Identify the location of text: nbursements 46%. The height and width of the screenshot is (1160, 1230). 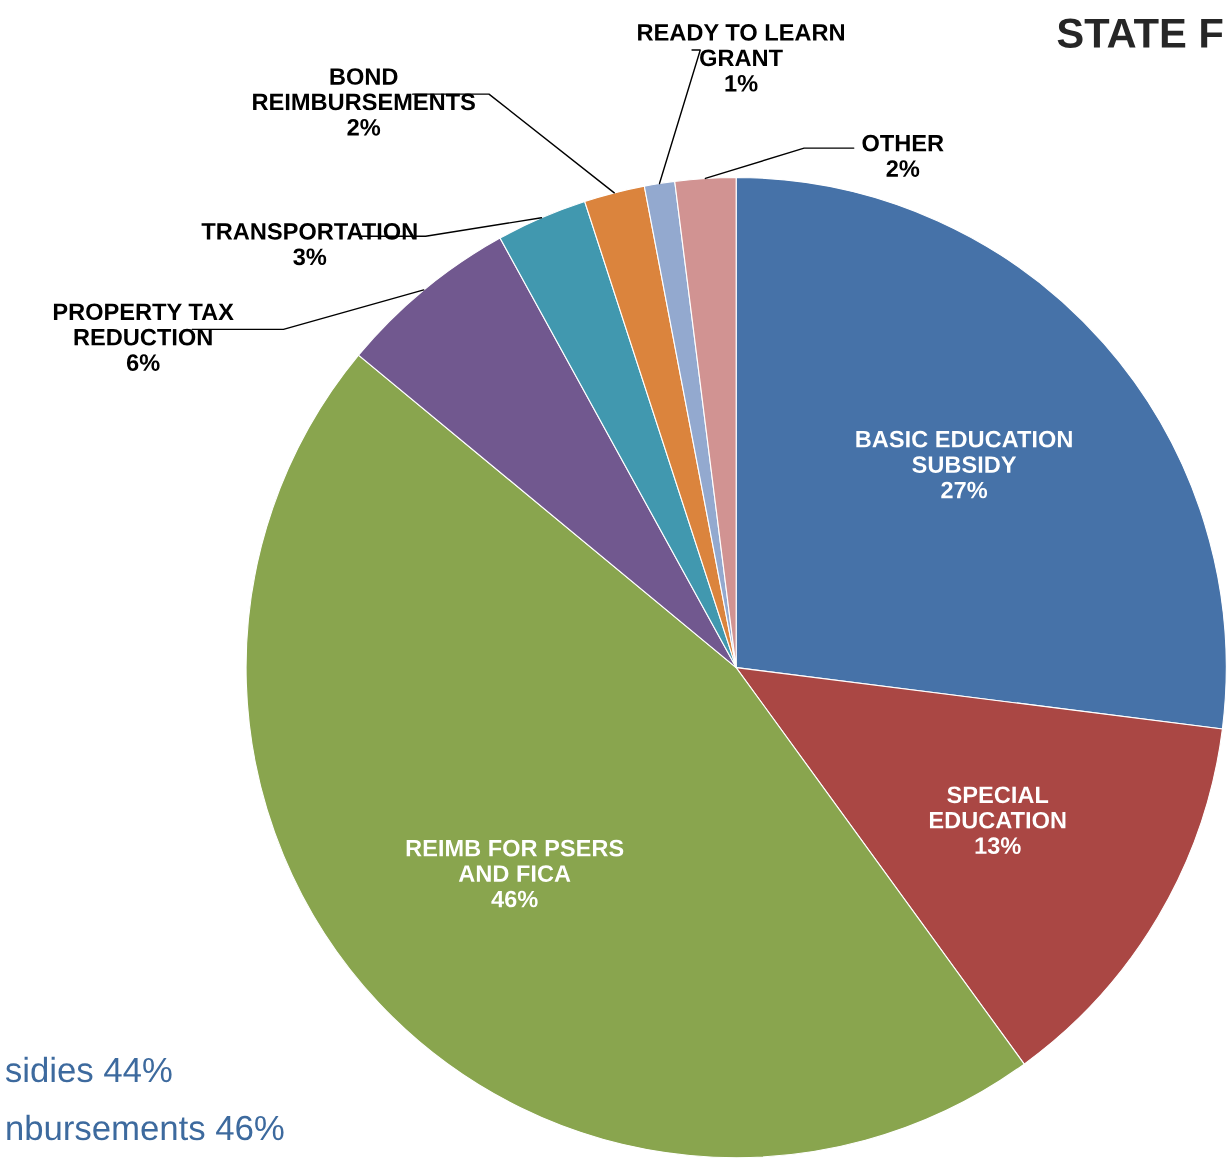
(145, 1127).